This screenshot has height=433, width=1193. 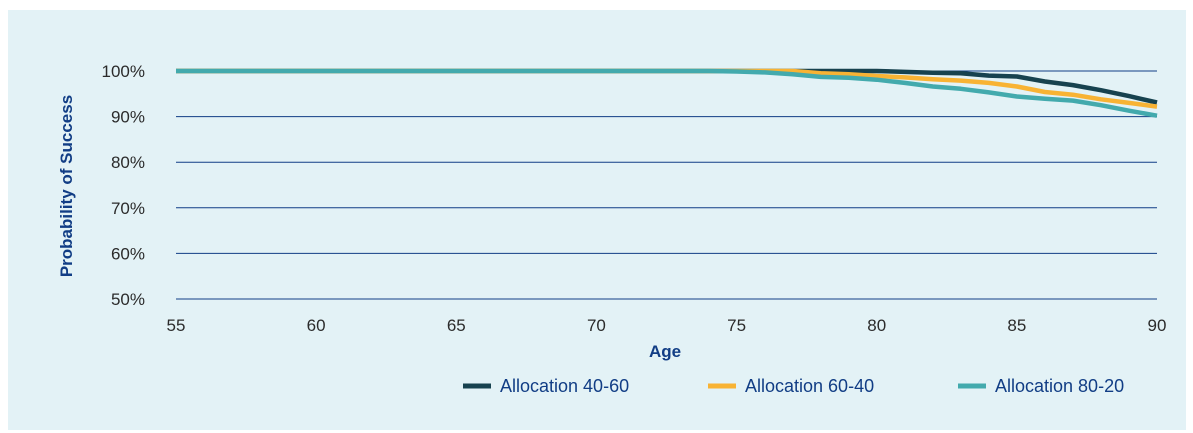 What do you see at coordinates (736, 325) in the screenshot?
I see `x-tick-label: 75` at bounding box center [736, 325].